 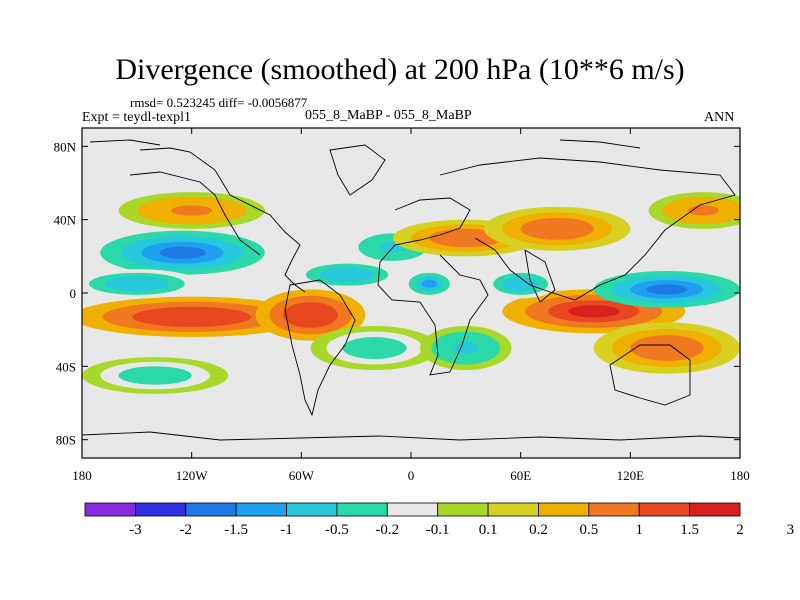 What do you see at coordinates (73, 293) in the screenshot?
I see `lat-tick-label: 0` at bounding box center [73, 293].